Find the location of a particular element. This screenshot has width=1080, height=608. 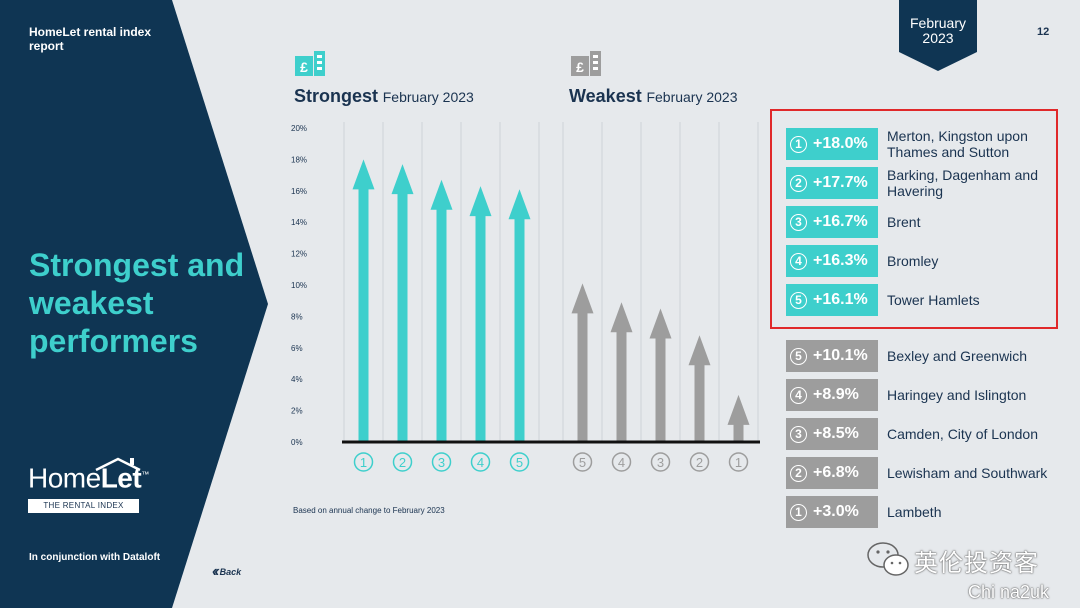

rank-change: +8.9% is located at coordinates (836, 394).